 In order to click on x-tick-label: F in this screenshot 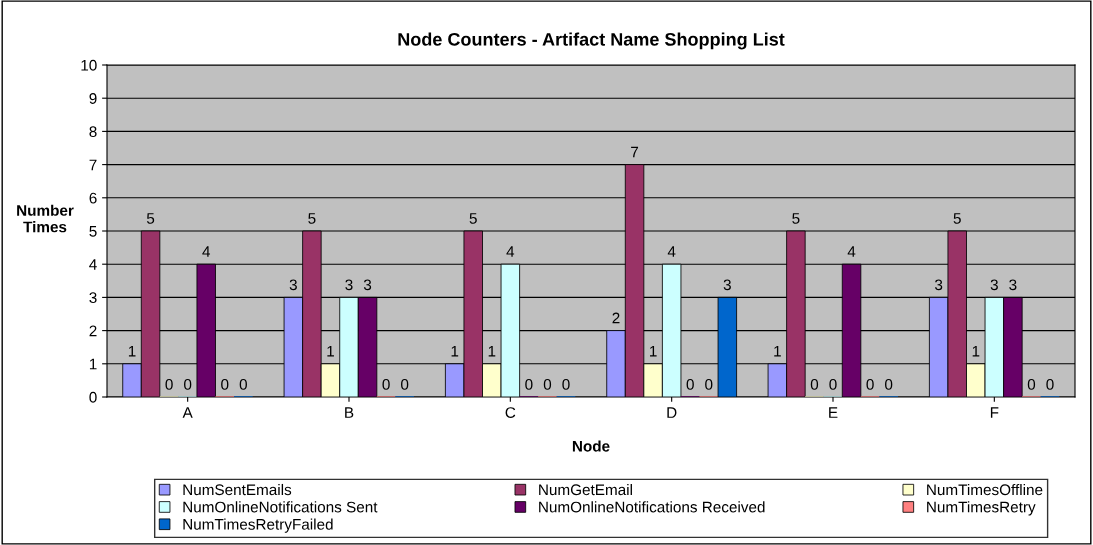, I will do `click(994, 412)`.